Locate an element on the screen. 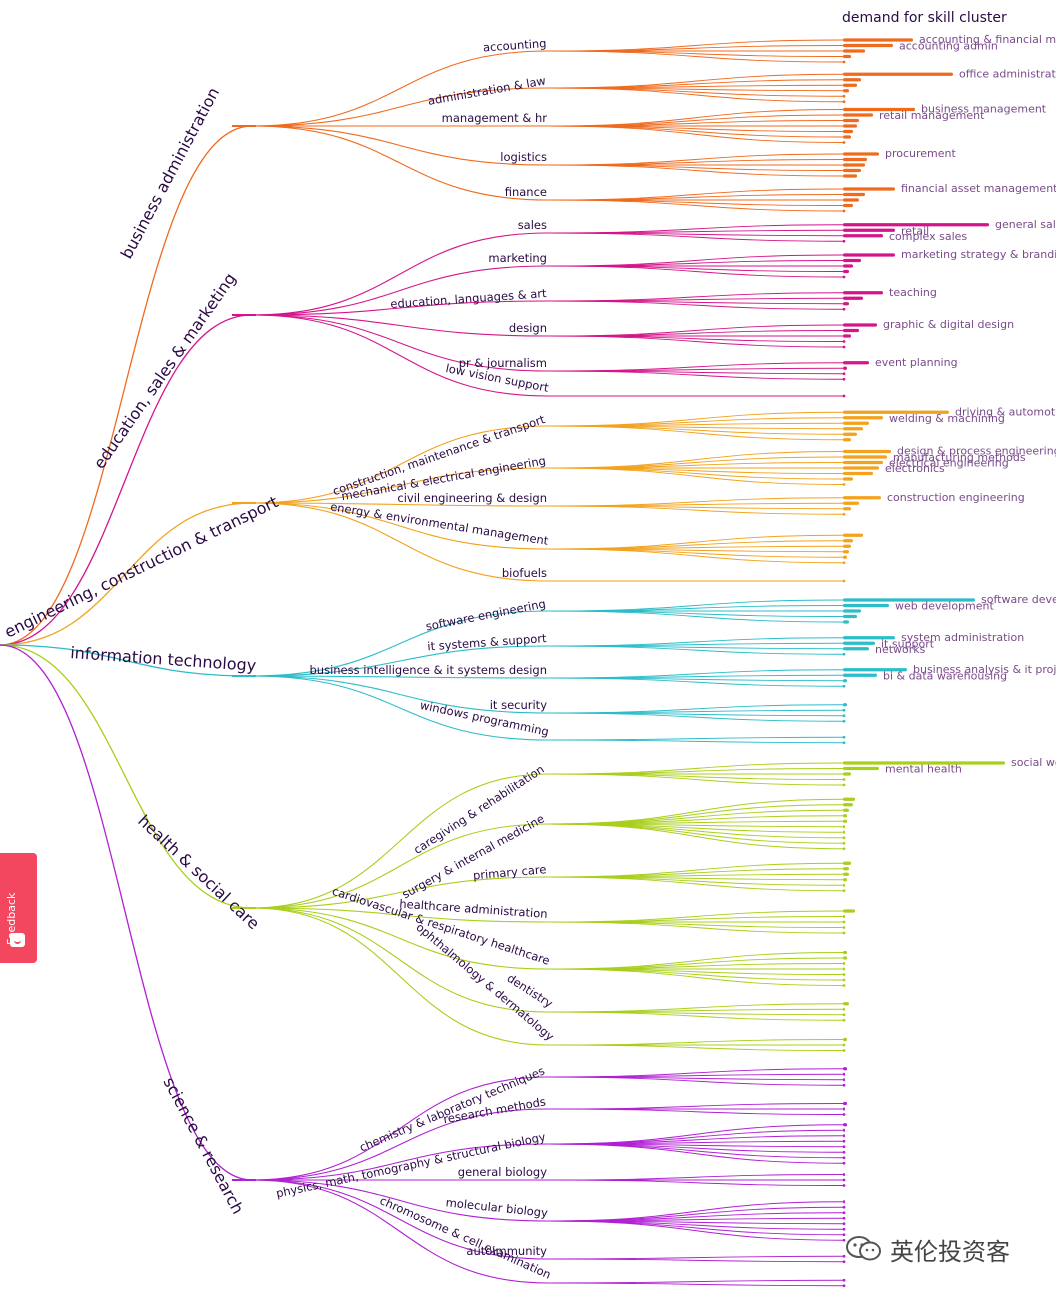 The image size is (1056, 1295). group-label: logistics is located at coordinates (523, 157).